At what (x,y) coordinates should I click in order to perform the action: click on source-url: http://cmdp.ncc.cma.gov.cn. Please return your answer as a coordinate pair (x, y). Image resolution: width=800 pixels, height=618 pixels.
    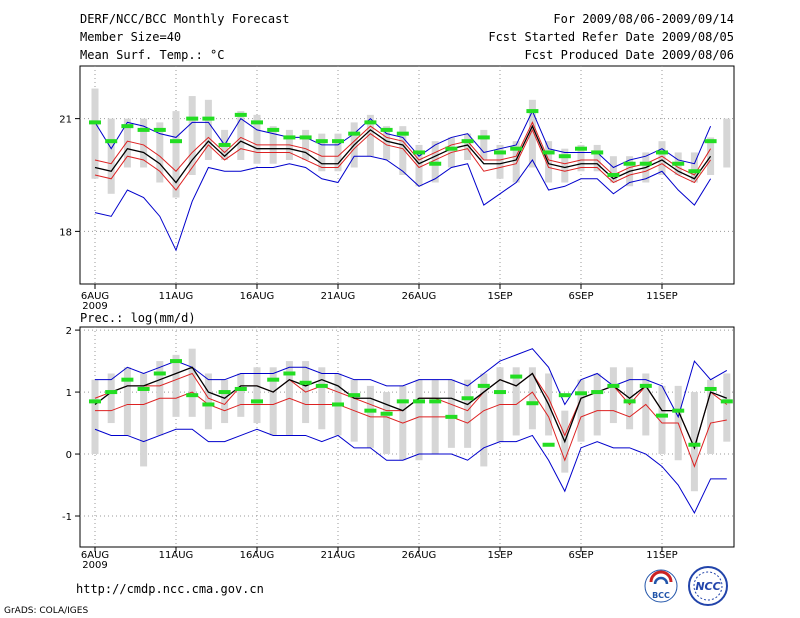
    Looking at the image, I should click on (170, 589).